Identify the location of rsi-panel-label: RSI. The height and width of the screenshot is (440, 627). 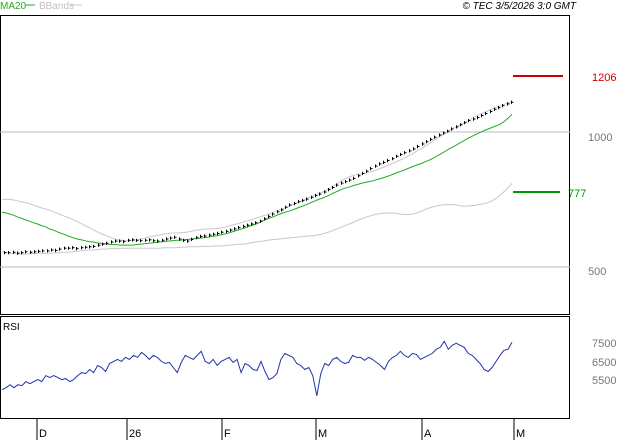
(11, 327).